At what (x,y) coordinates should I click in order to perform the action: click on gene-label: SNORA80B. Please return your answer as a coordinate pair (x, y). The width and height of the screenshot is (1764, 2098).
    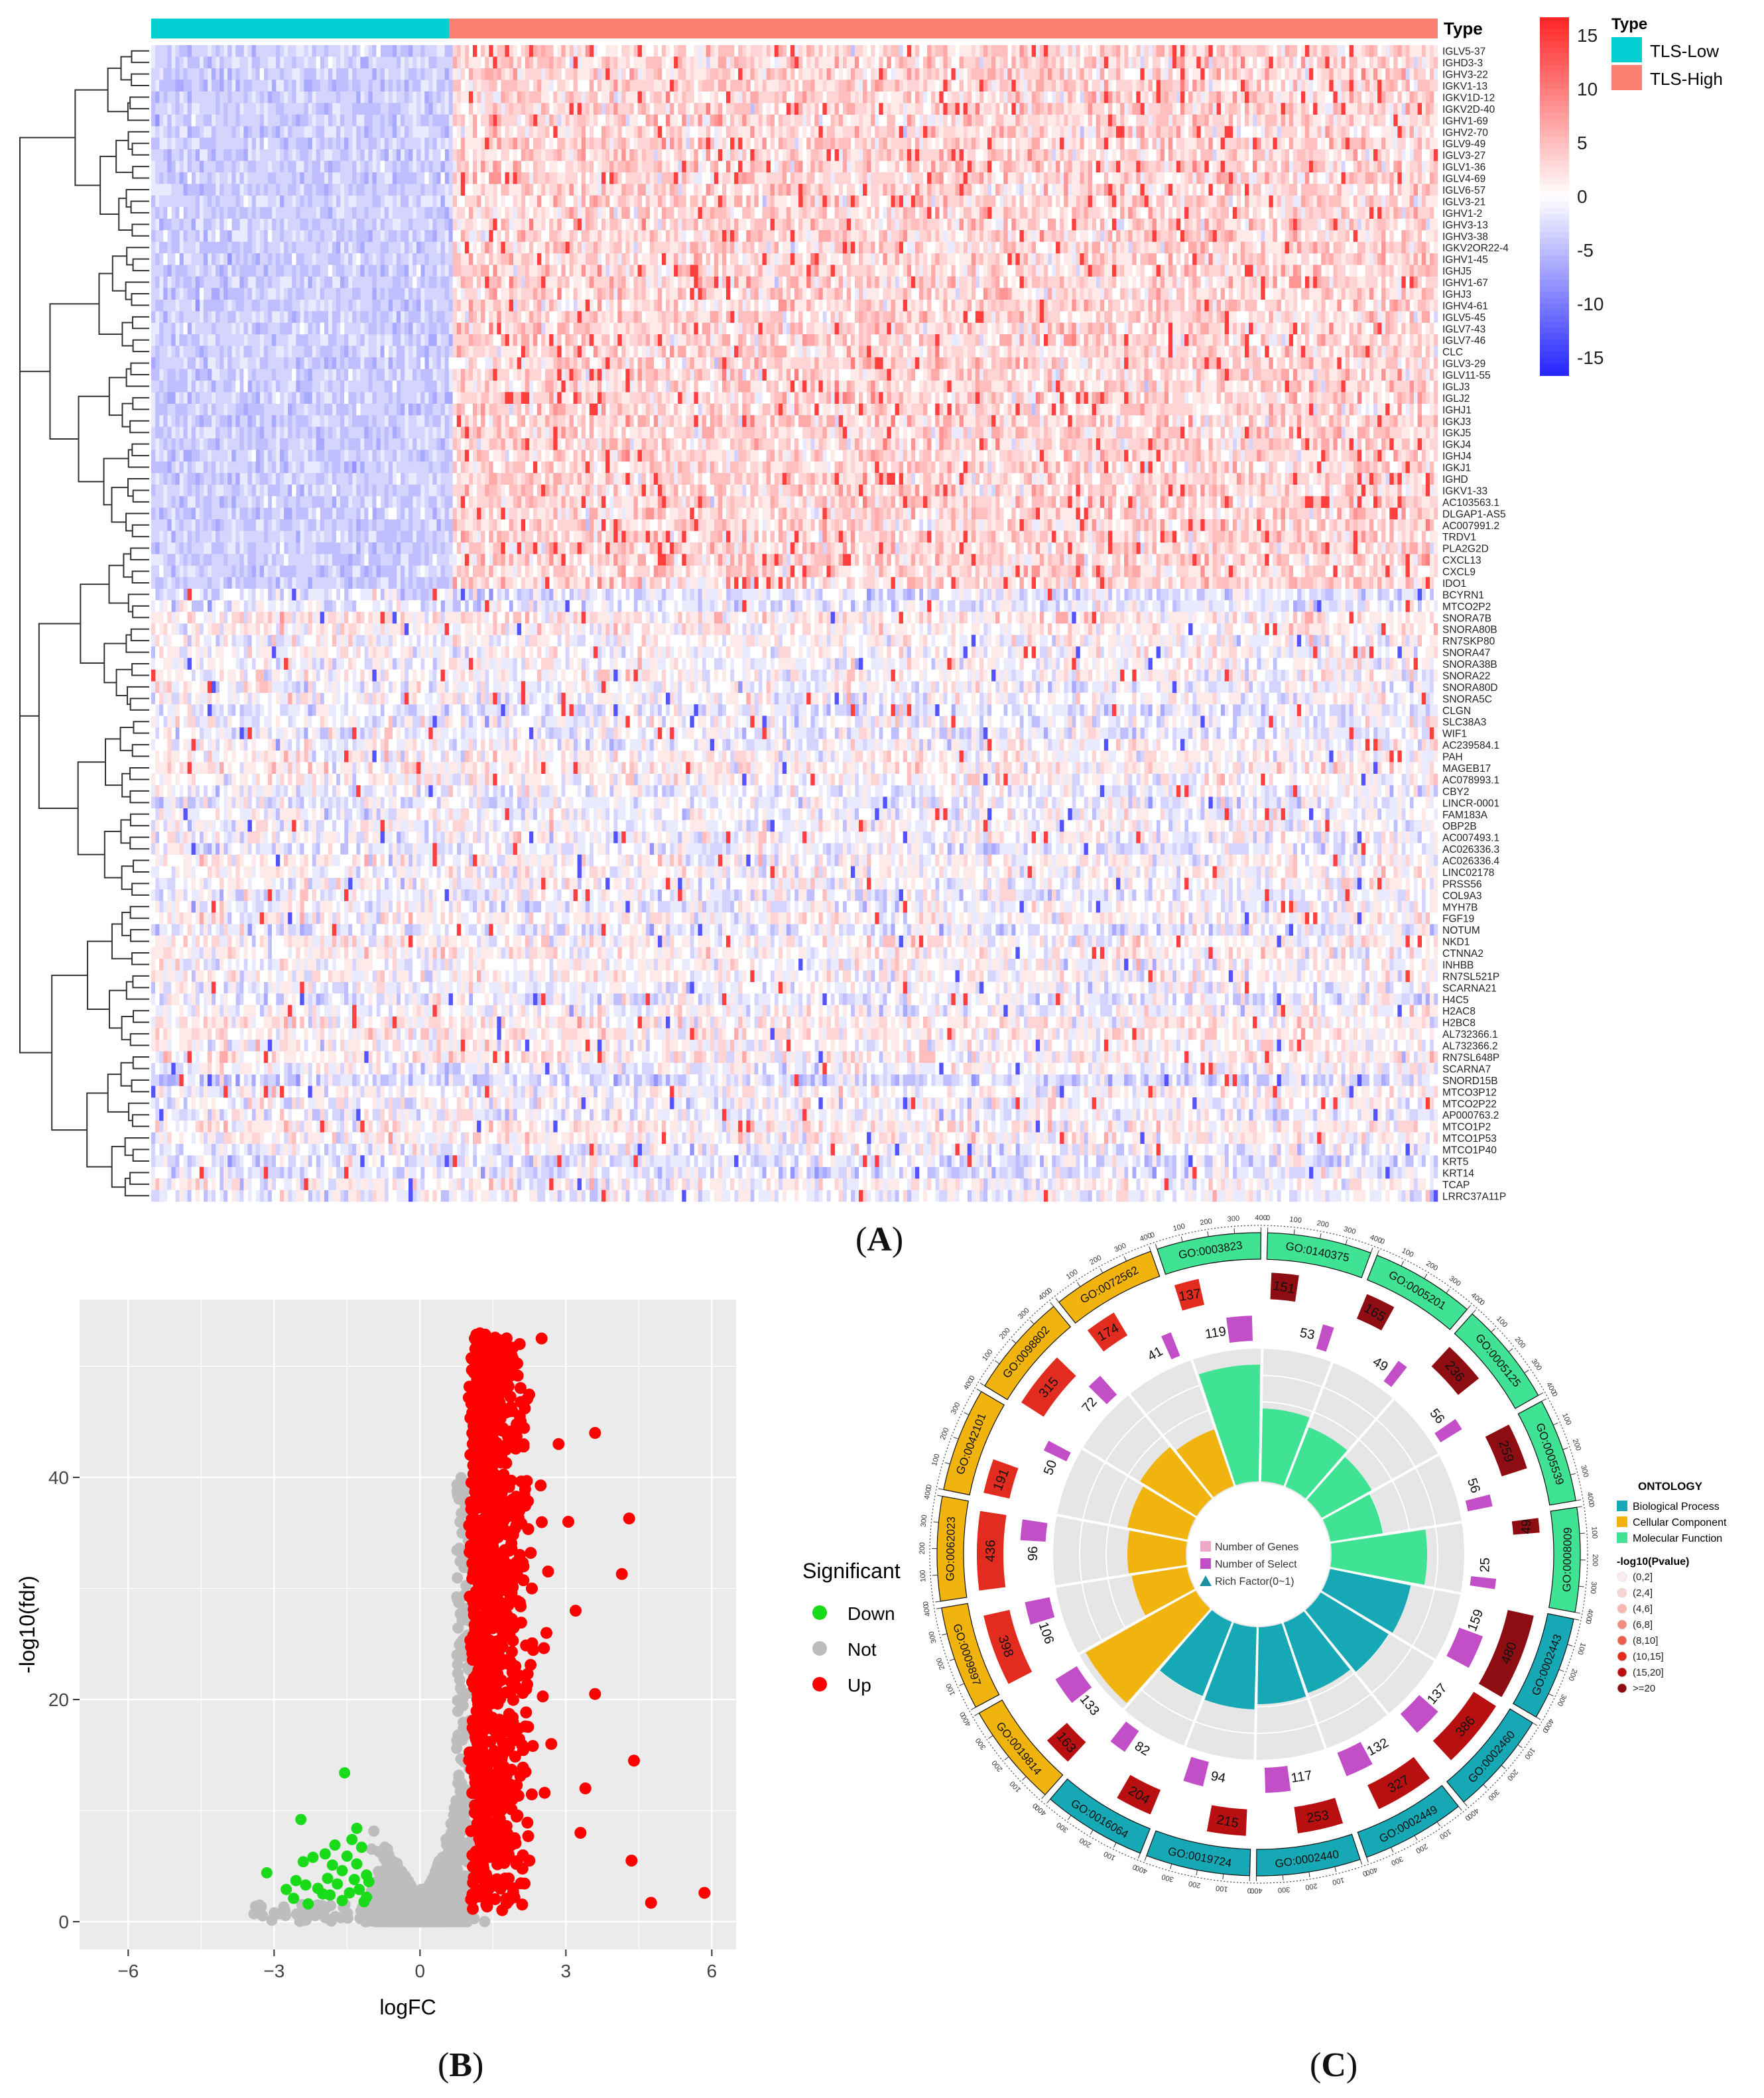
    Looking at the image, I should click on (1469, 630).